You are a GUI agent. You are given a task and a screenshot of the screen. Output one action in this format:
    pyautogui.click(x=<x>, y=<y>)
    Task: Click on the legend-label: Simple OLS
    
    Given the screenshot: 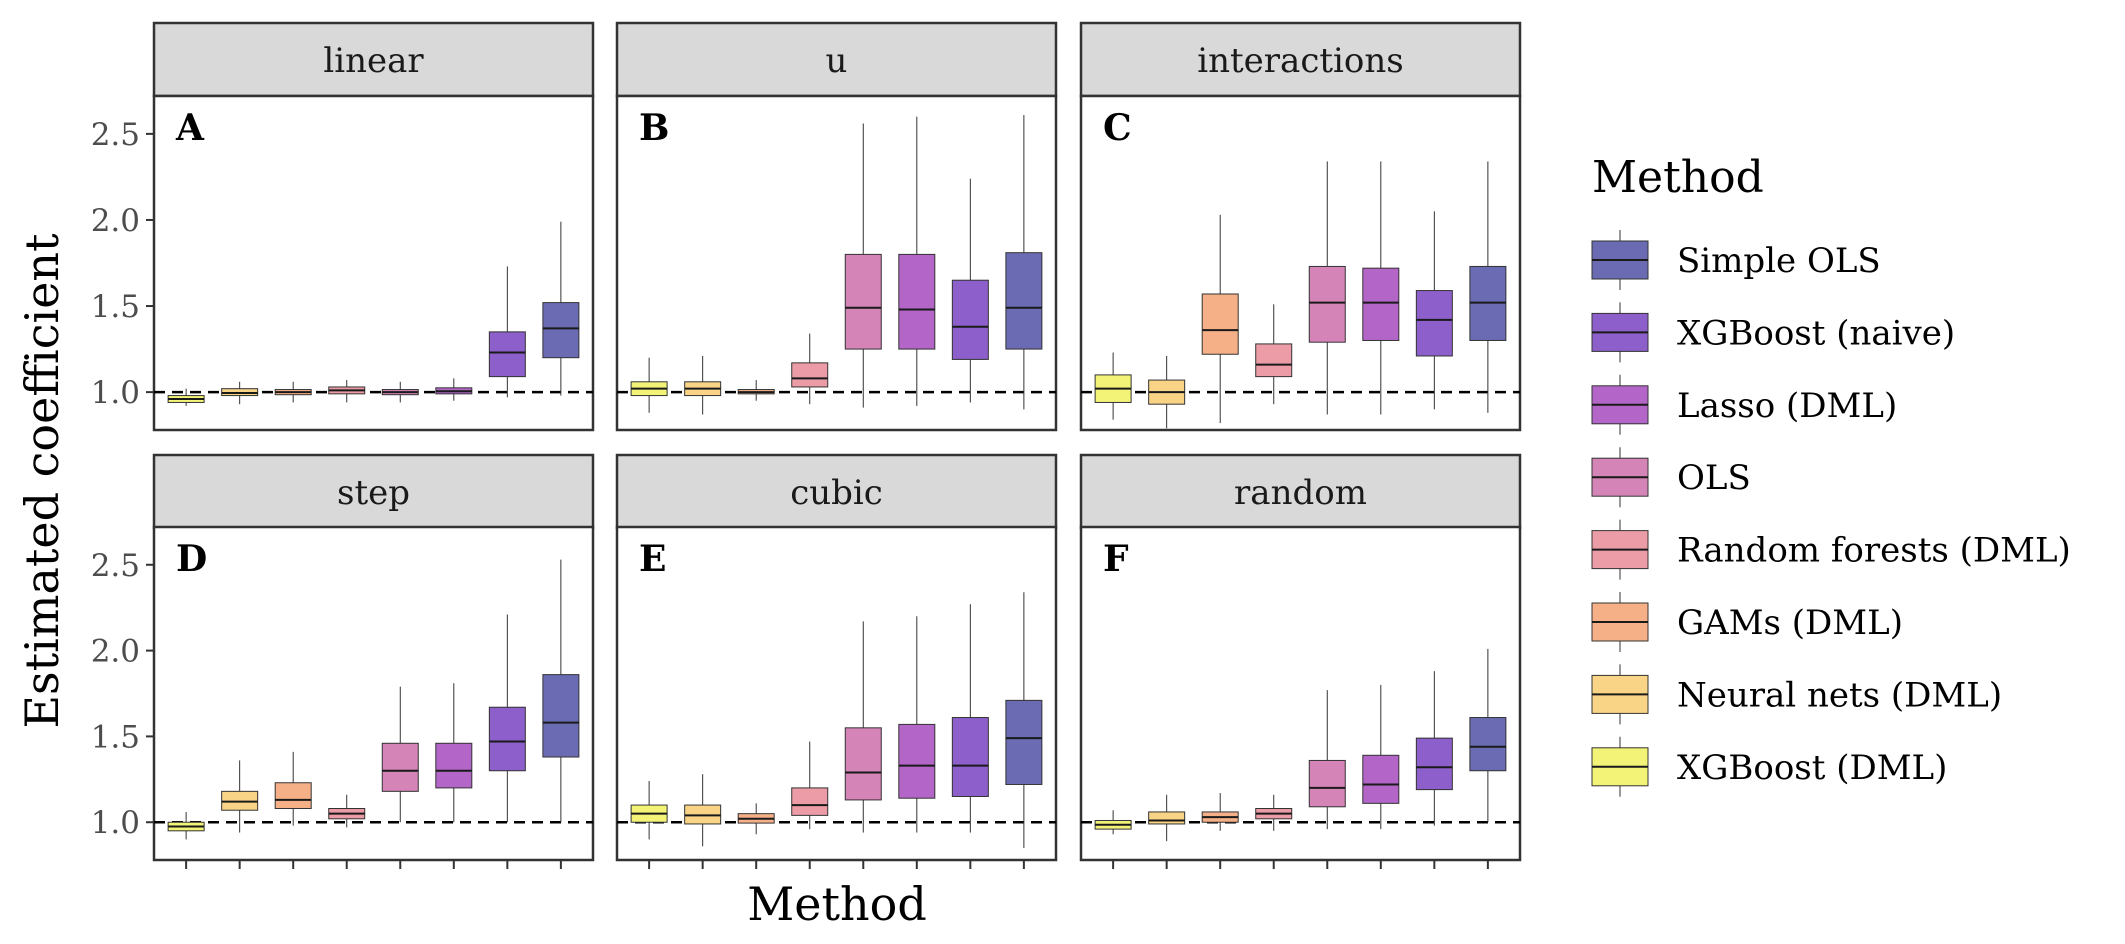 What is the action you would take?
    pyautogui.click(x=1779, y=261)
    